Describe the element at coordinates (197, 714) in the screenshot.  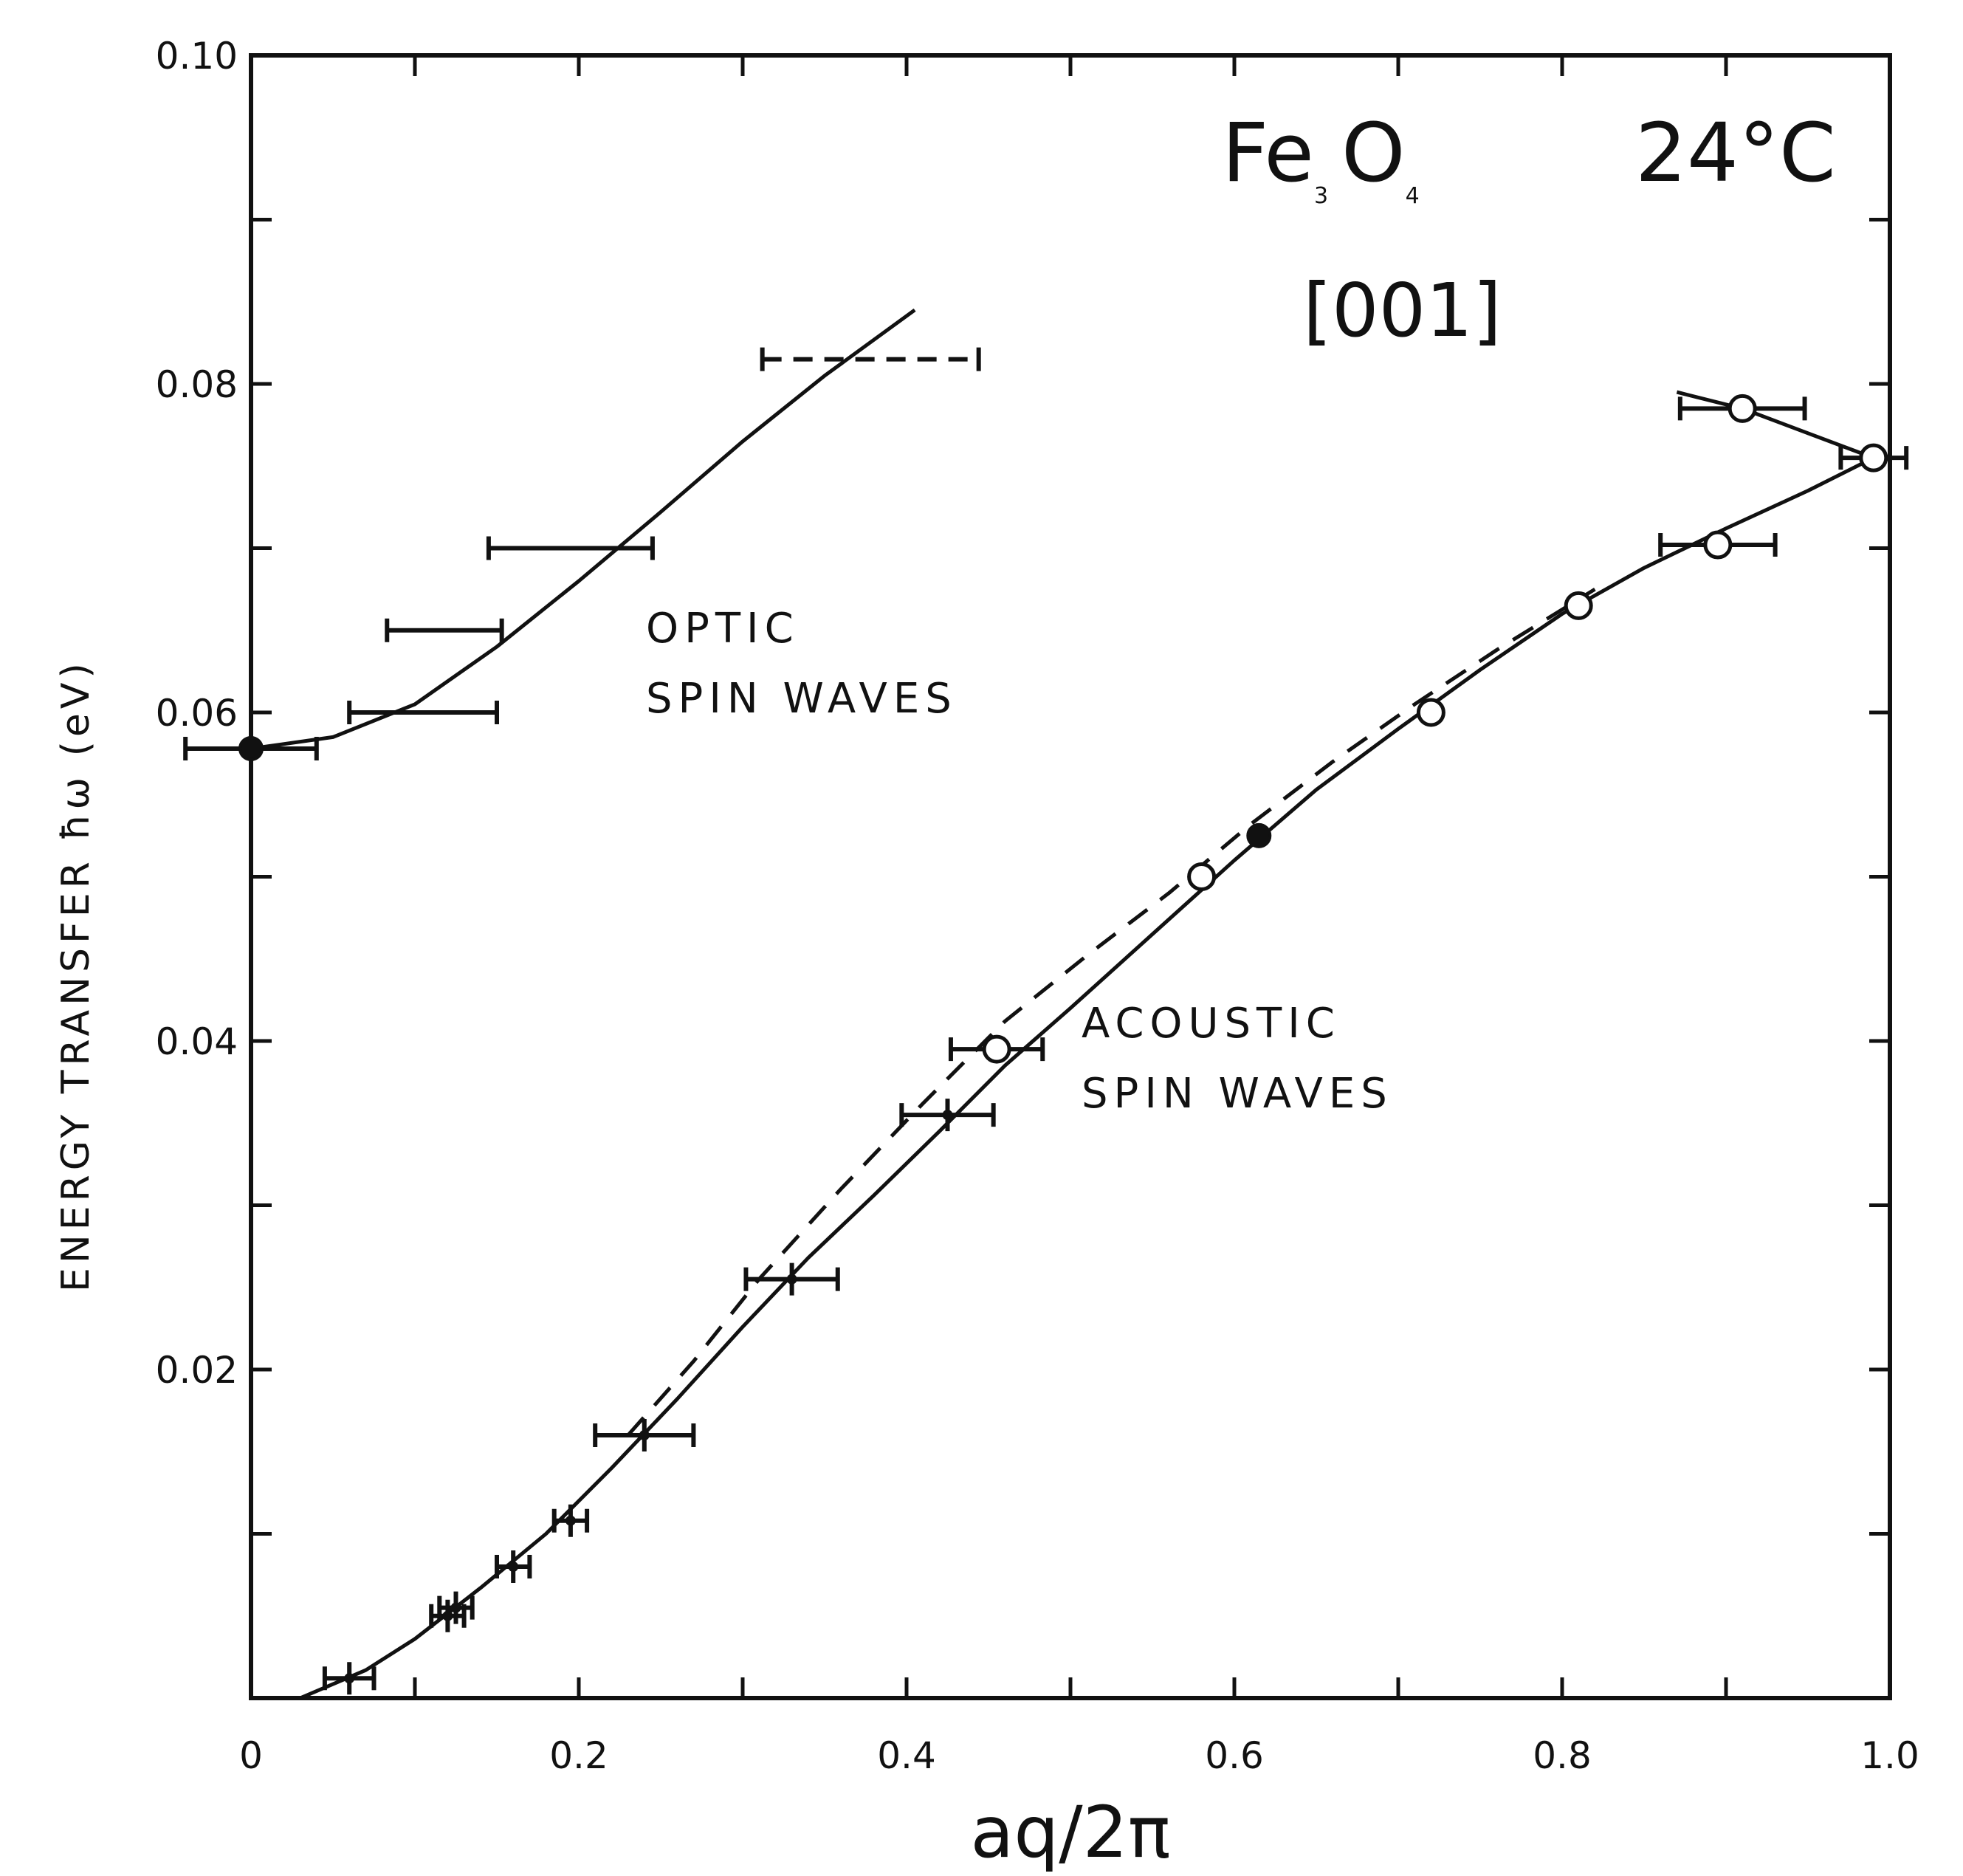
I see `y-tick-label-2: 0.06` at that location.